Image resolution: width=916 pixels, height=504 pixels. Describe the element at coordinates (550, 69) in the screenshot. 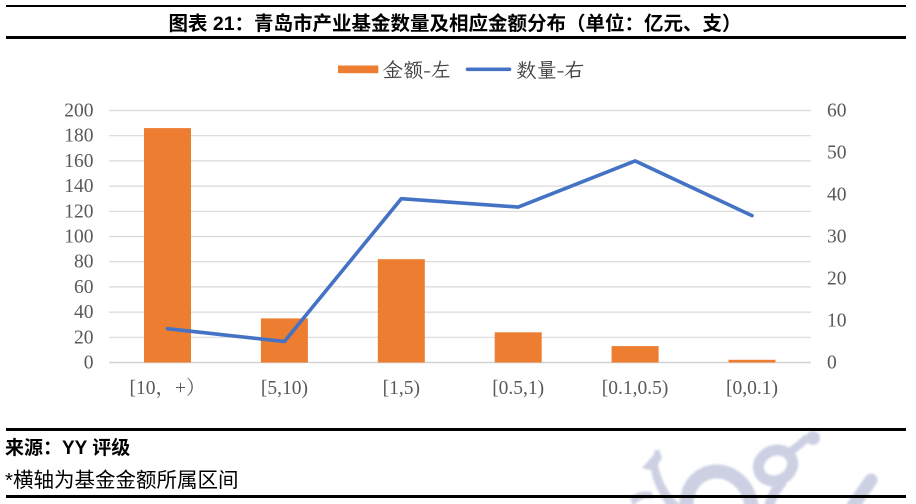

I see `svg-text: 数量-右` at that location.